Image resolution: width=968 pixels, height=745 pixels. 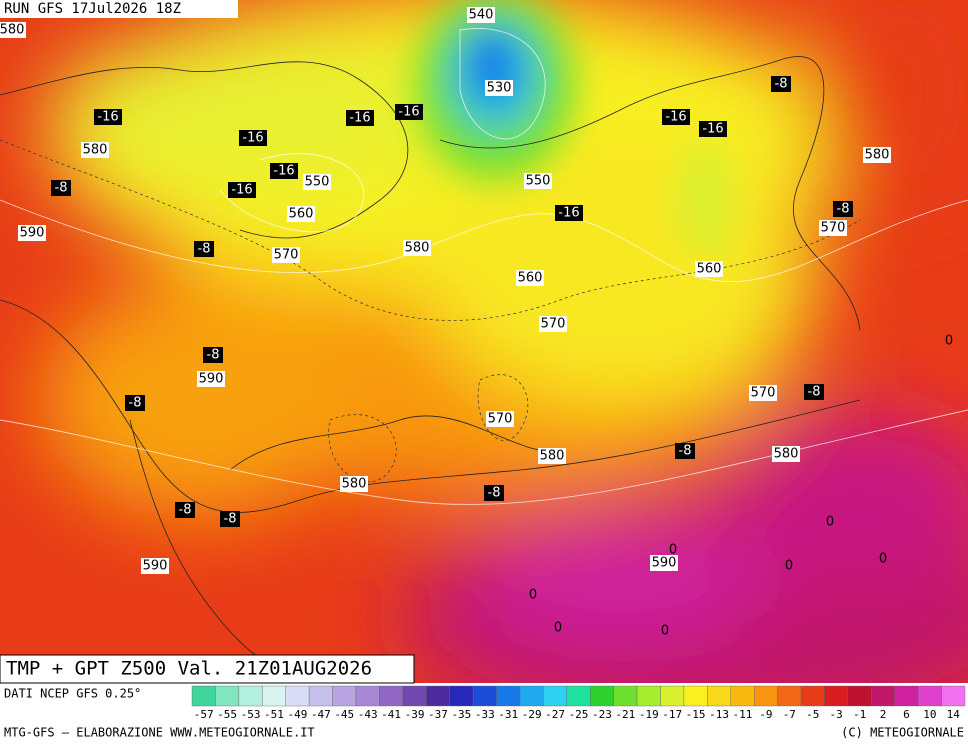 I want to click on colorbar-label: -27, so click(x=555, y=714).